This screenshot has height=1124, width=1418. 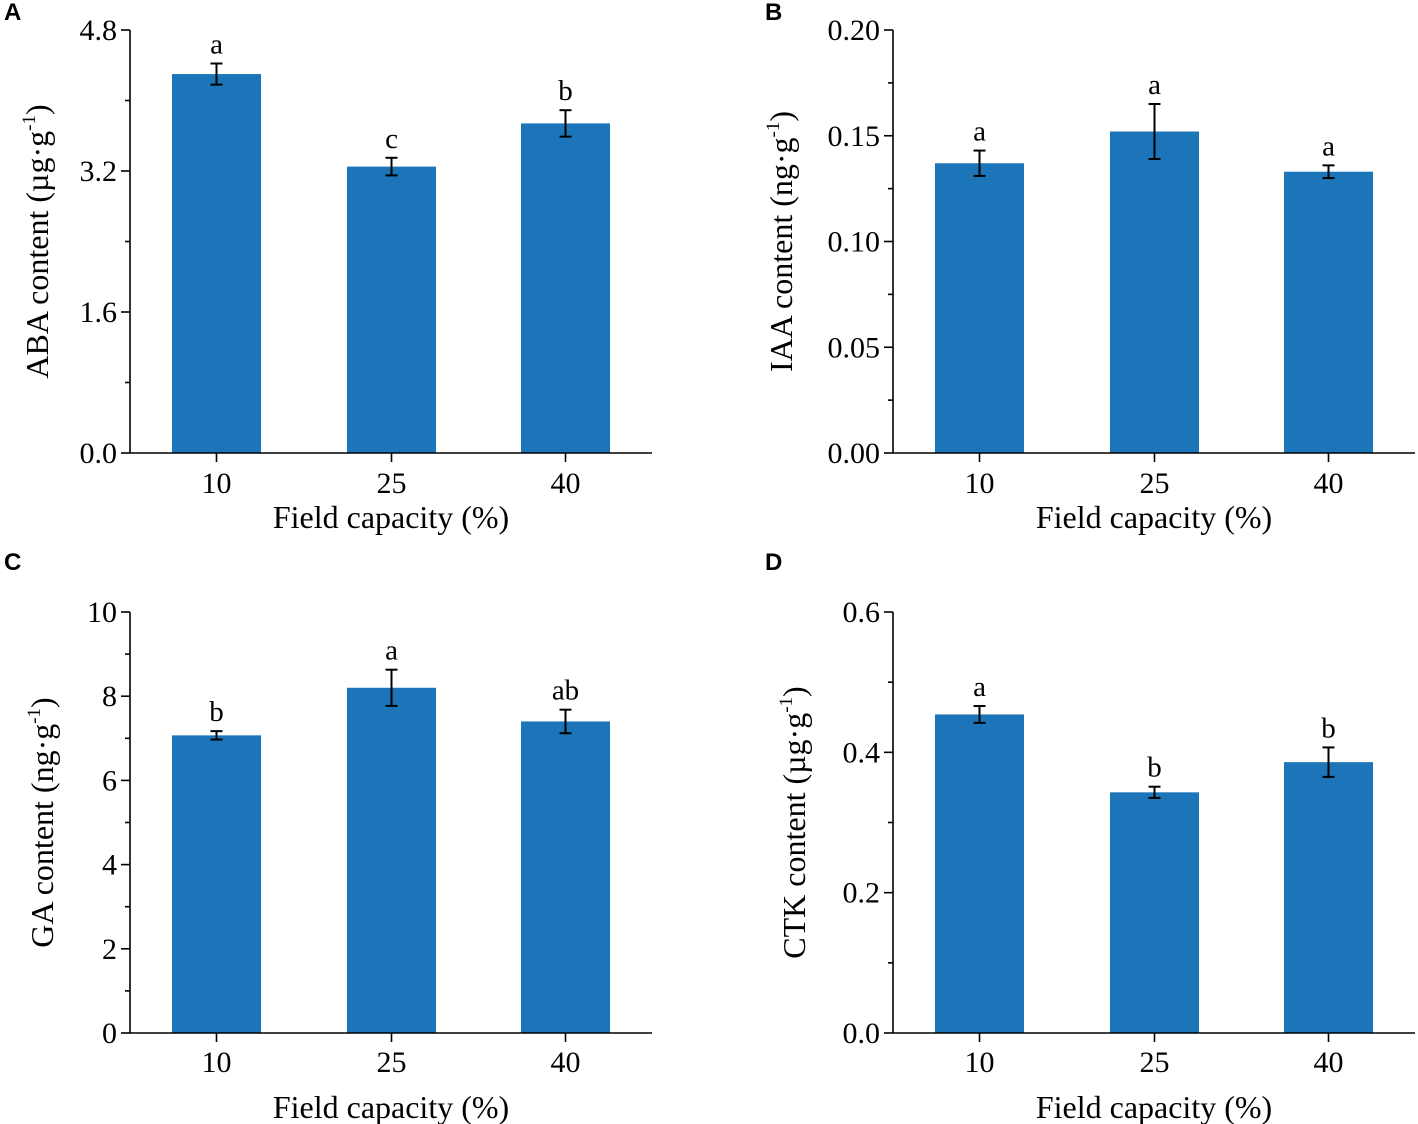 I want to click on panel-letter: B, so click(x=773, y=13).